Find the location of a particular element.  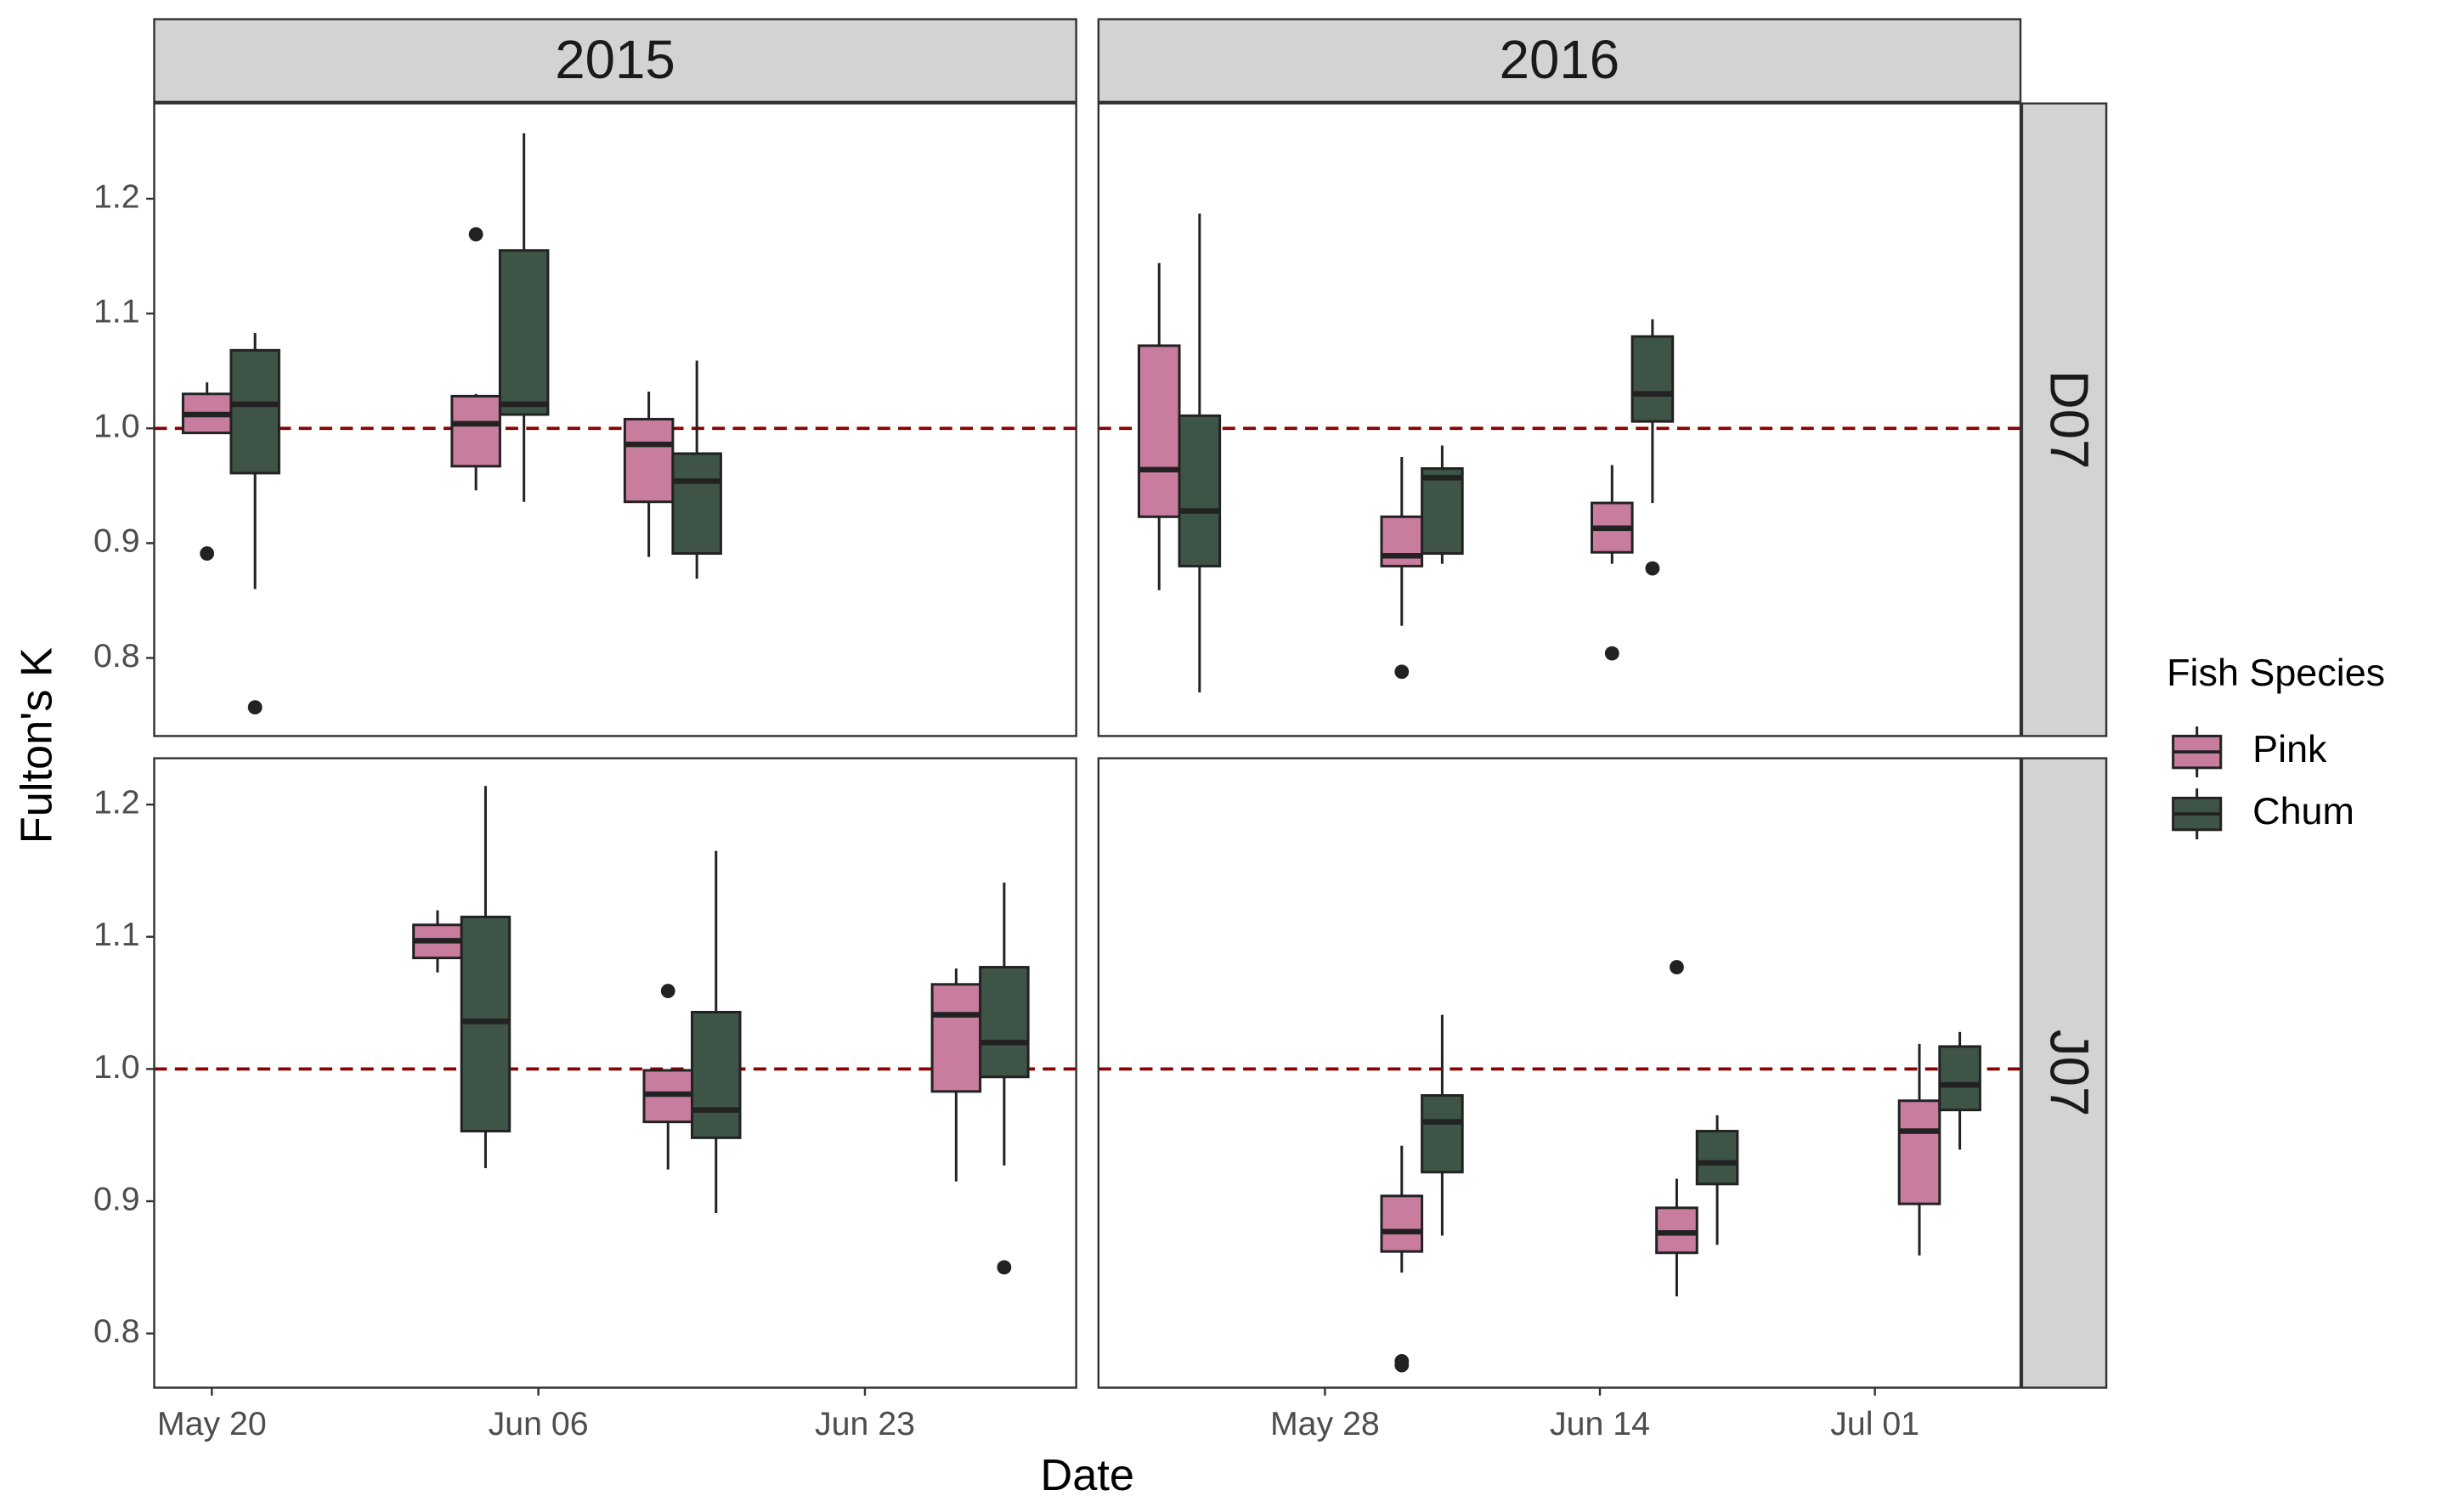

x-tick-label: Jun 06 is located at coordinates (539, 1423).